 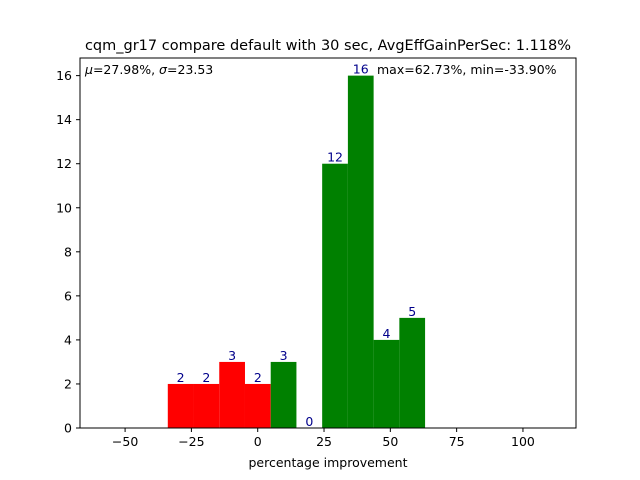 I want to click on sigma-value: =23.53, so click(x=190, y=69).